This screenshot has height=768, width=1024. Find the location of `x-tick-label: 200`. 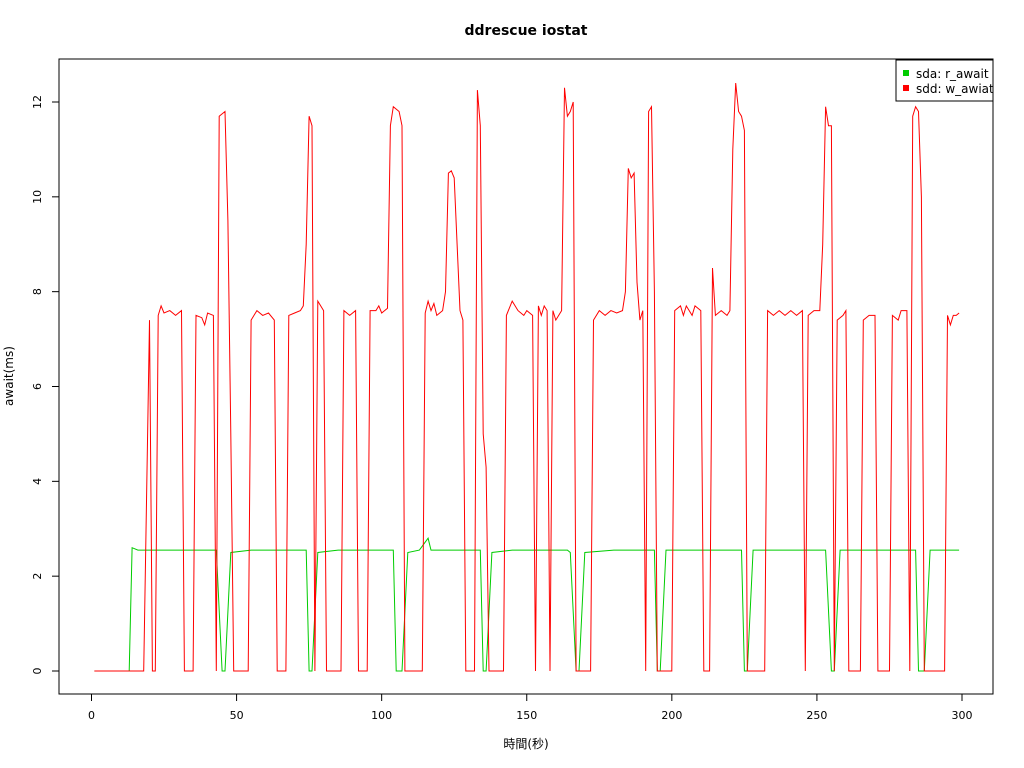

x-tick-label: 200 is located at coordinates (671, 715).